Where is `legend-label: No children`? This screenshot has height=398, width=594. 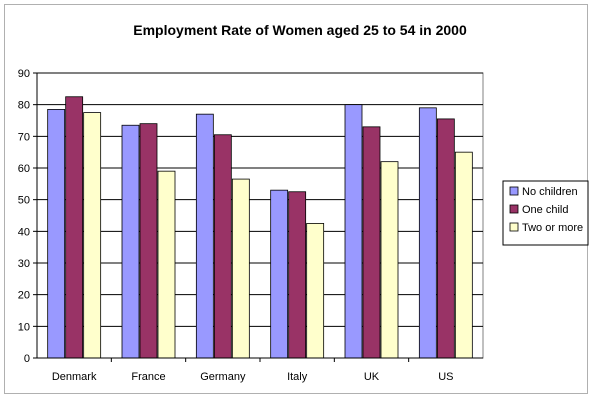 legend-label: No children is located at coordinates (550, 192).